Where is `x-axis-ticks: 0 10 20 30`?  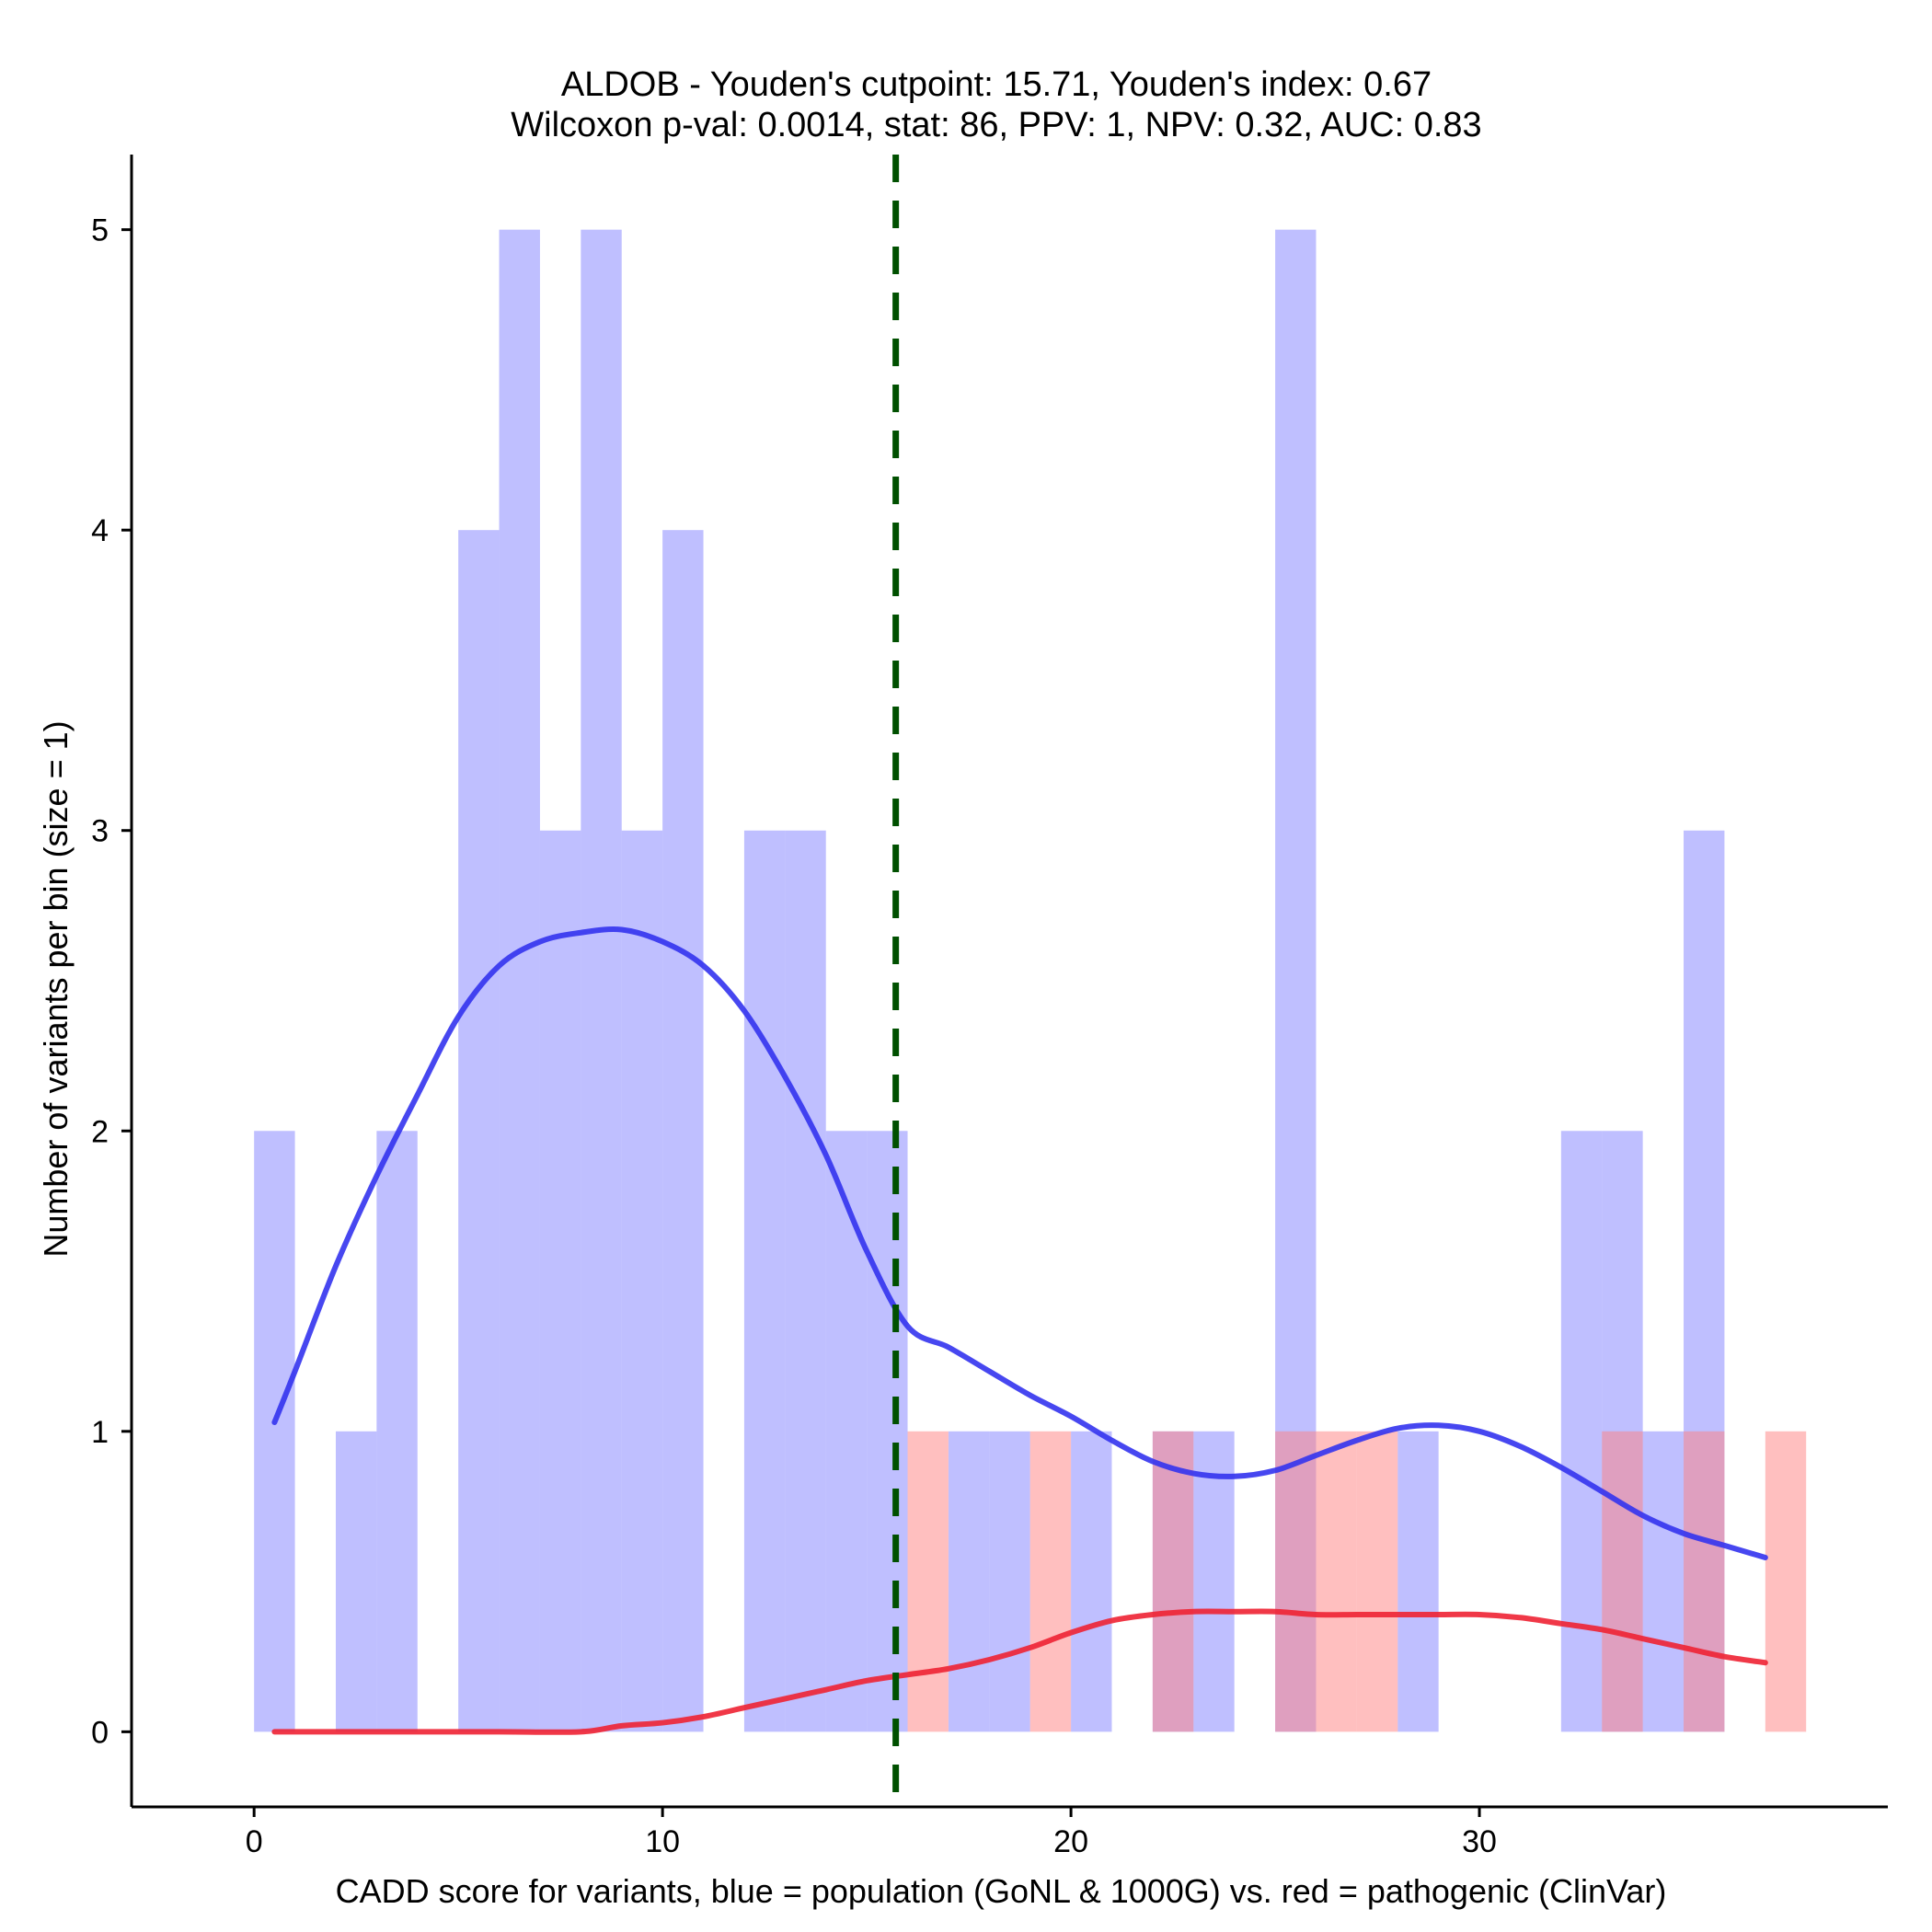 x-axis-ticks: 0 10 20 30 is located at coordinates (871, 1833).